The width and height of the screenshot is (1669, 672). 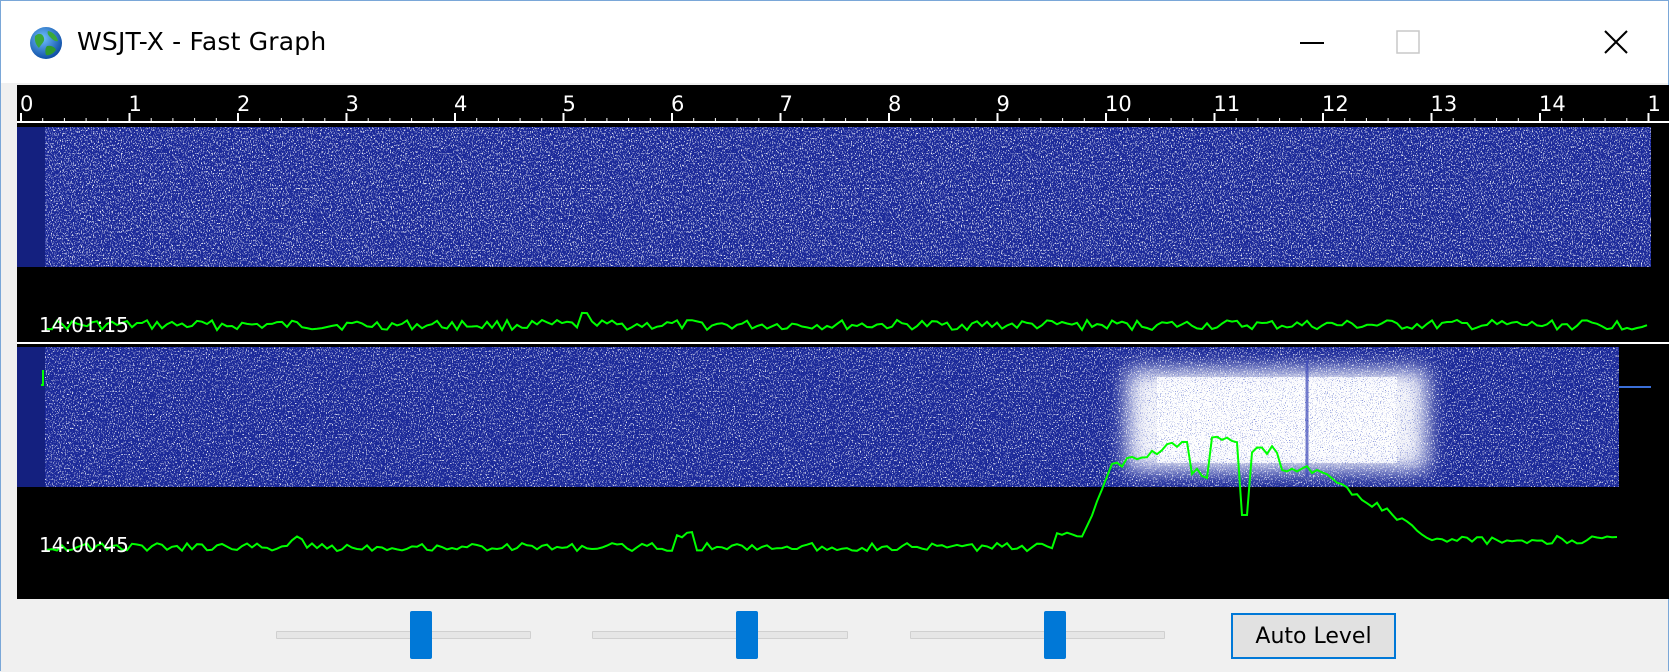 I want to click on globe-icon, so click(x=46, y=43).